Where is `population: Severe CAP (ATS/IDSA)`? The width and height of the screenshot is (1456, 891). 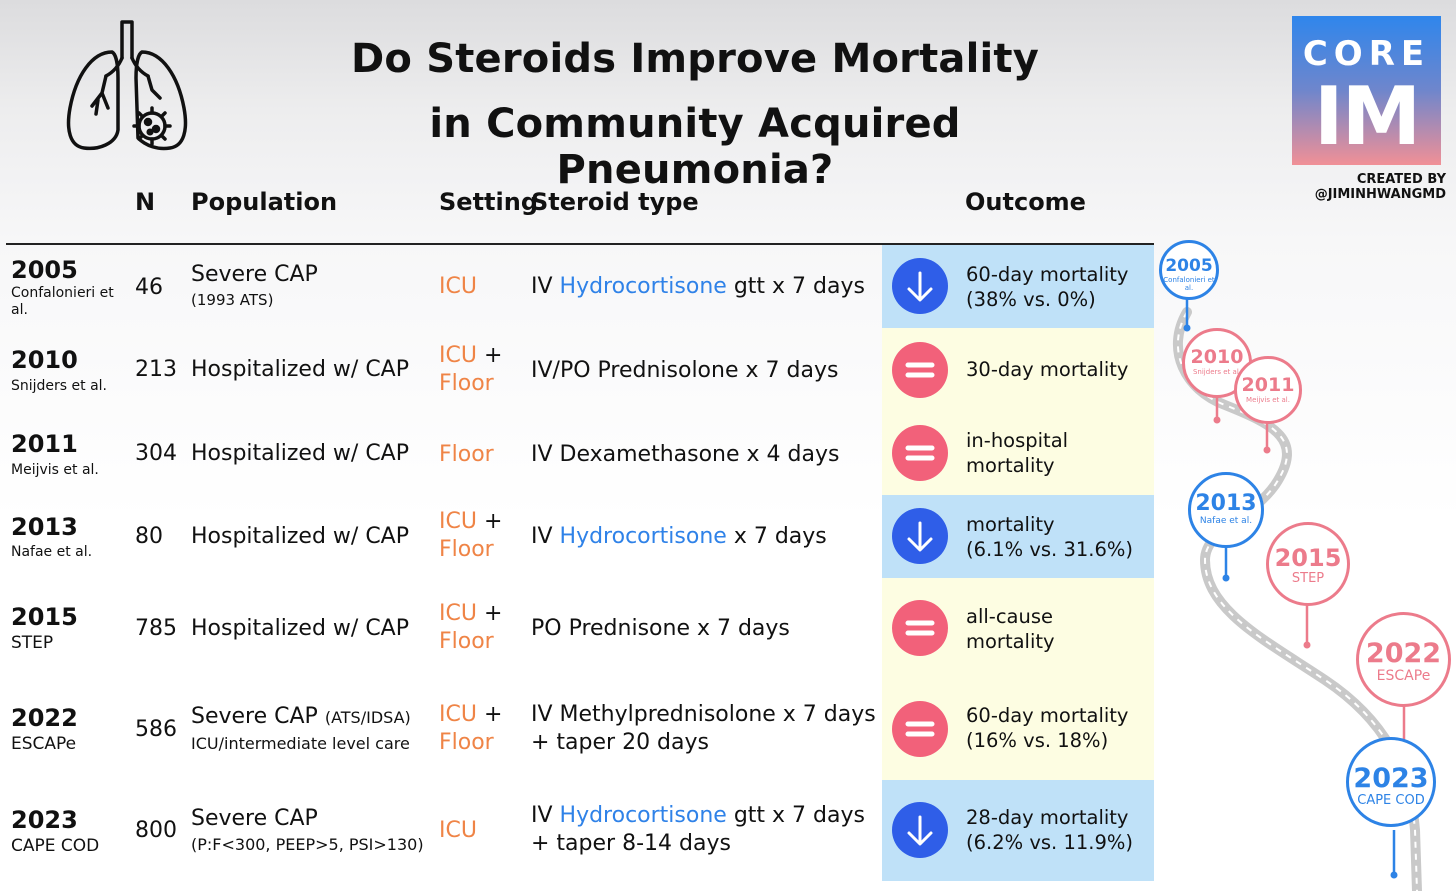 population: Severe CAP (ATS/IDSA) is located at coordinates (301, 716).